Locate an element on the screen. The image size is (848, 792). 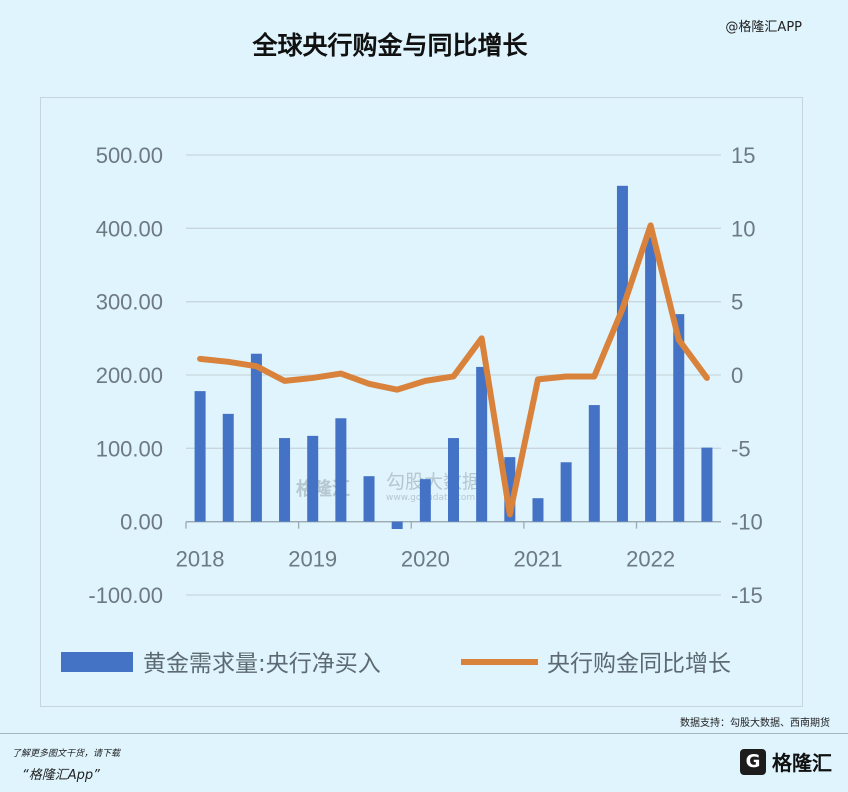
x-axis-tick-label: 2021 is located at coordinates (537, 559).